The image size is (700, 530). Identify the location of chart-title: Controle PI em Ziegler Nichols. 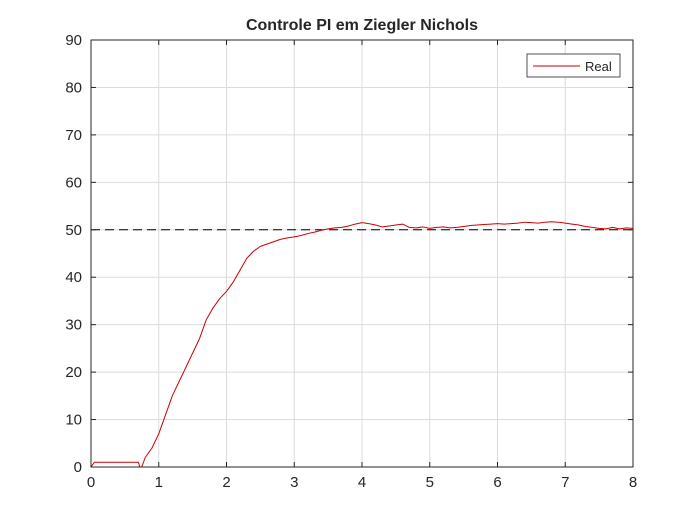
(362, 25).